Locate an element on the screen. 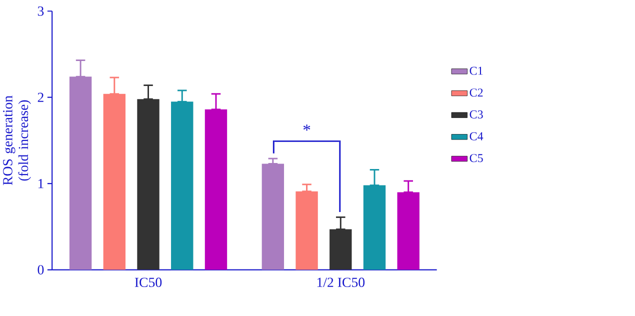 This screenshot has width=635, height=316. annotation: * is located at coordinates (306, 127).